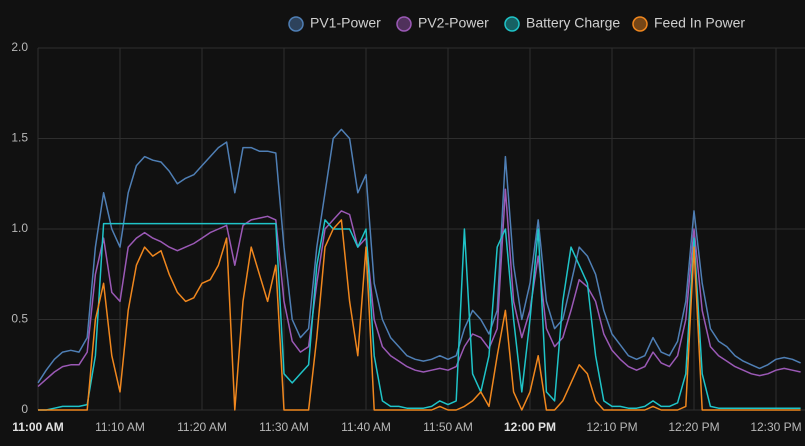 Image resolution: width=805 pixels, height=446 pixels. I want to click on legend-item: PV1-Power, so click(334, 23).